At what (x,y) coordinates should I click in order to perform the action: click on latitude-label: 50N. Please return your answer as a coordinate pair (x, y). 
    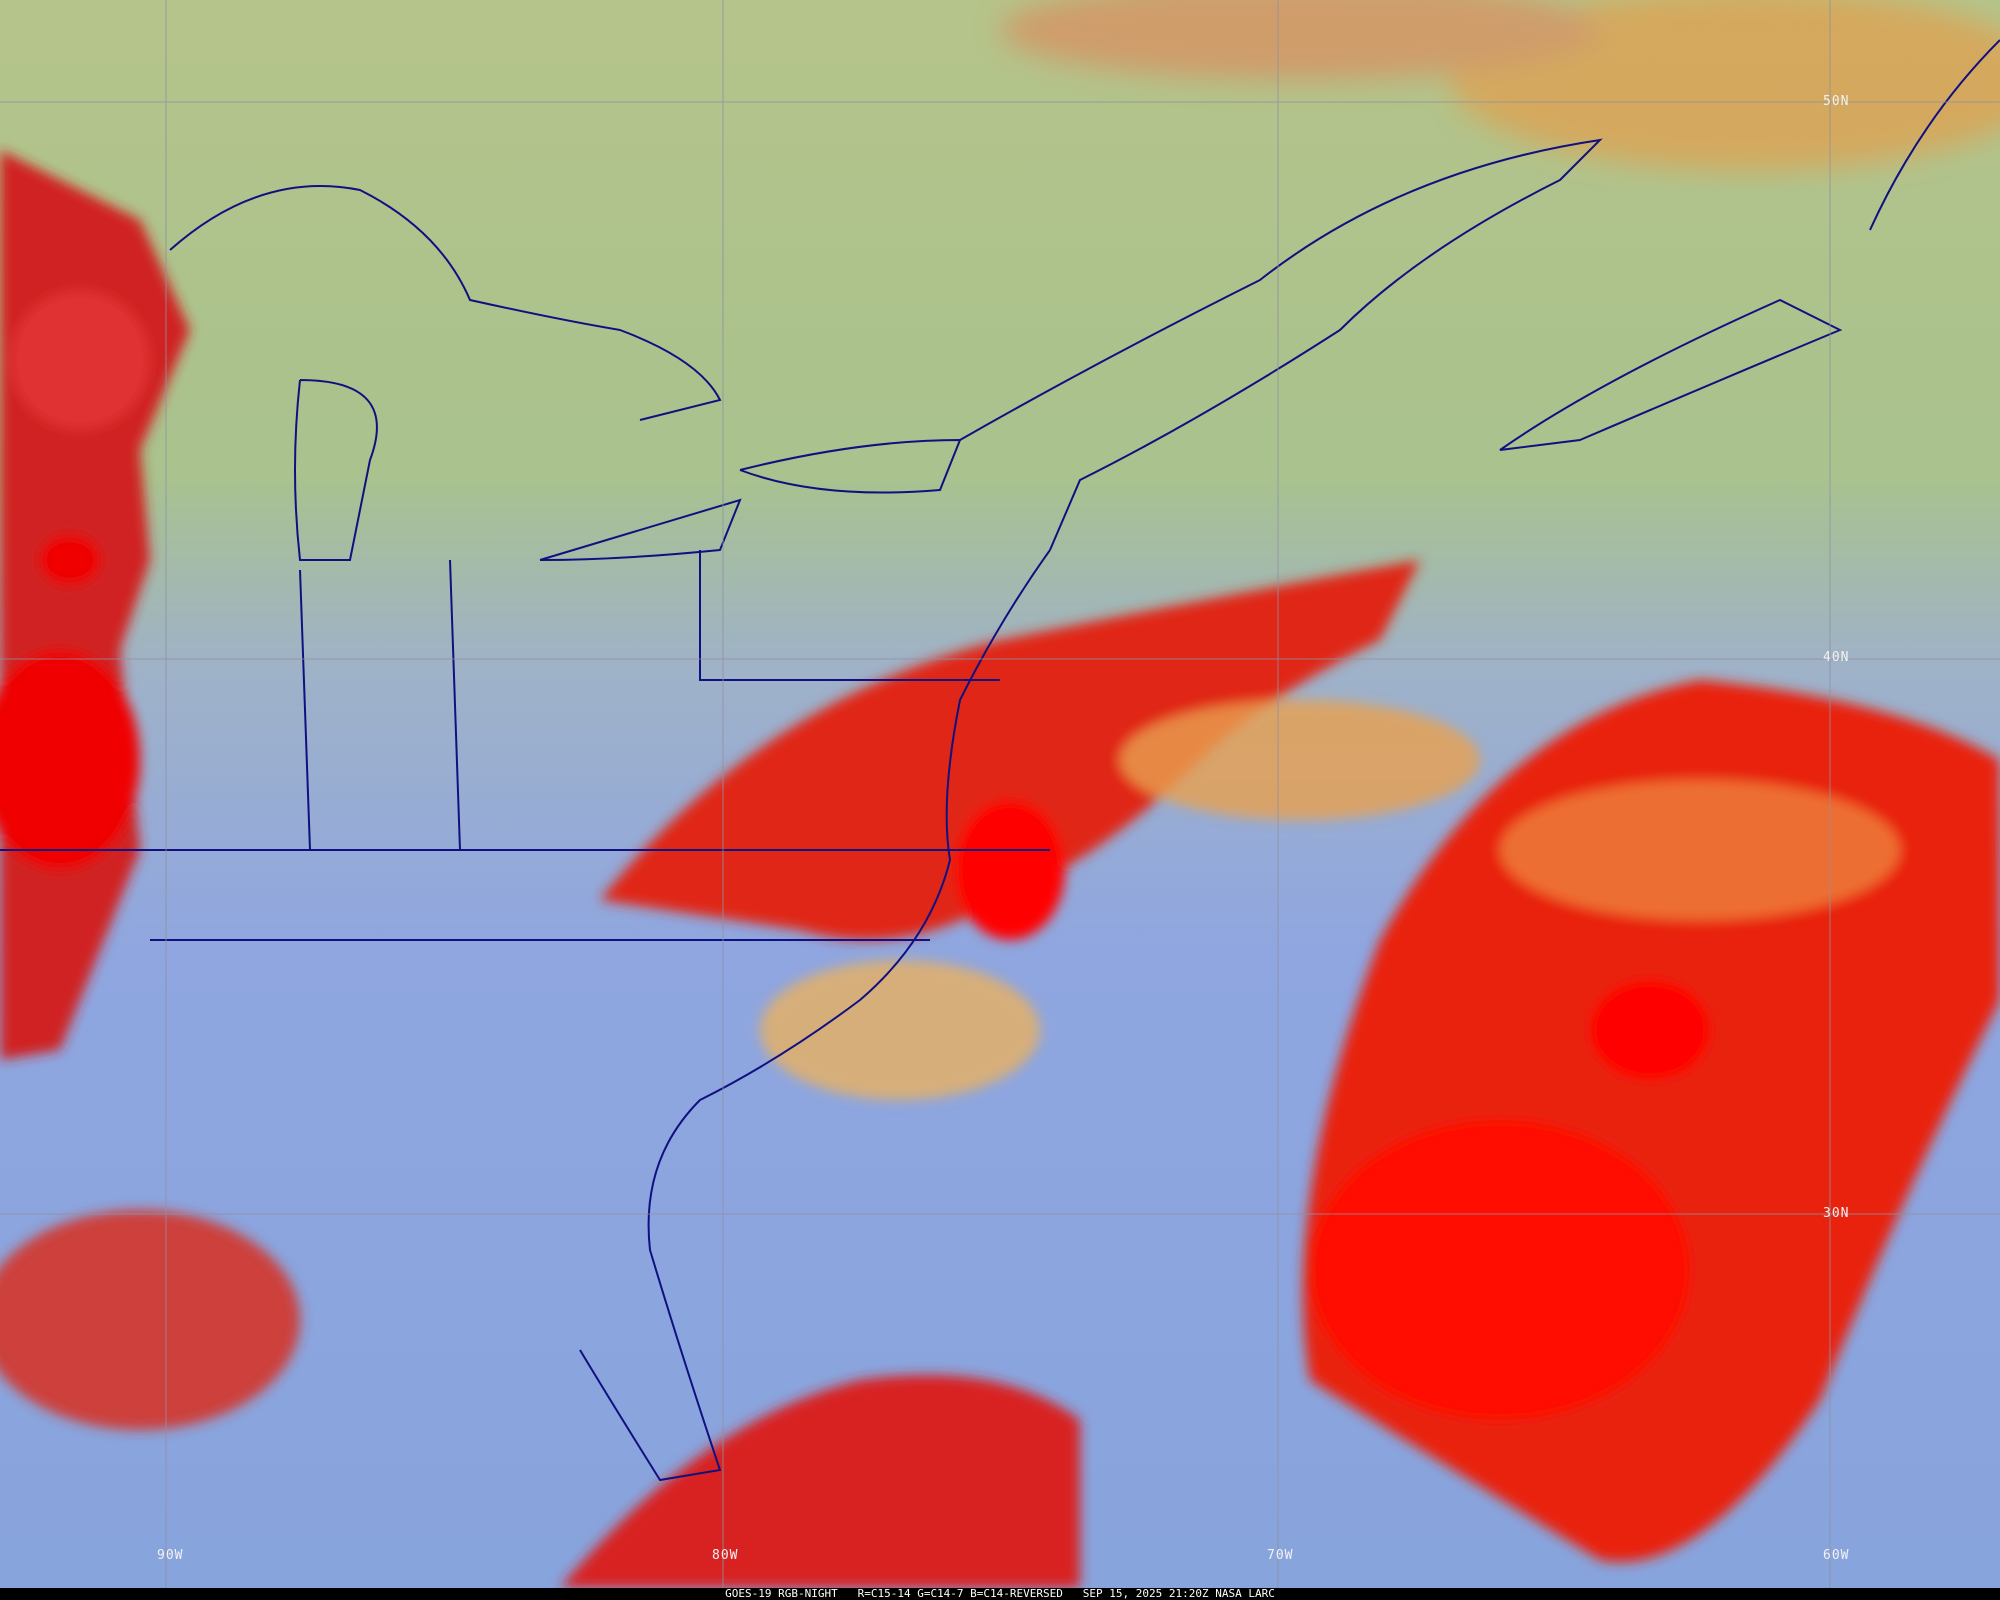
    Looking at the image, I should click on (1836, 101).